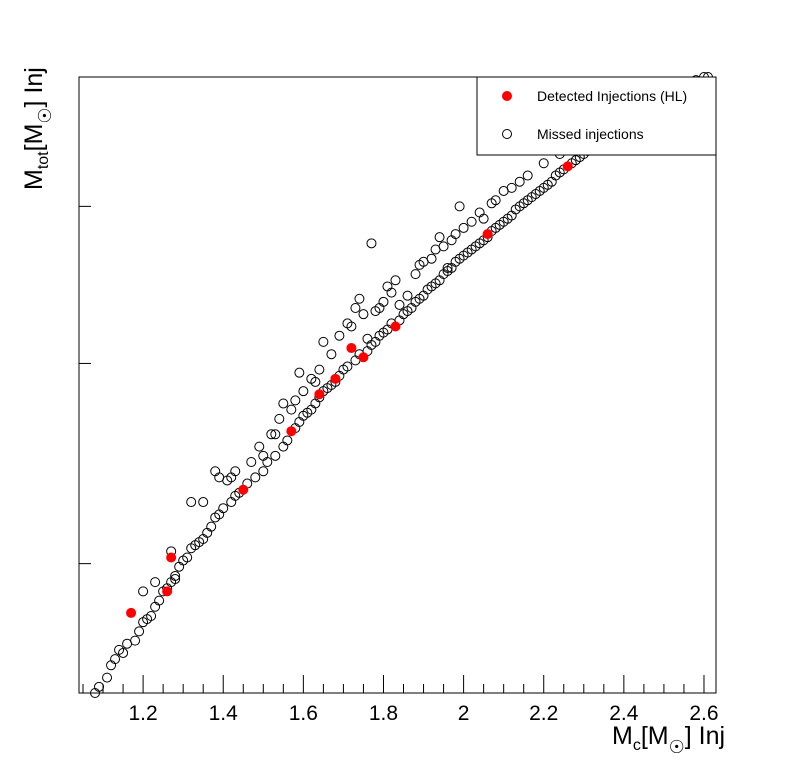  I want to click on y-axis-title-tail: ] Inj, so click(34, 87).